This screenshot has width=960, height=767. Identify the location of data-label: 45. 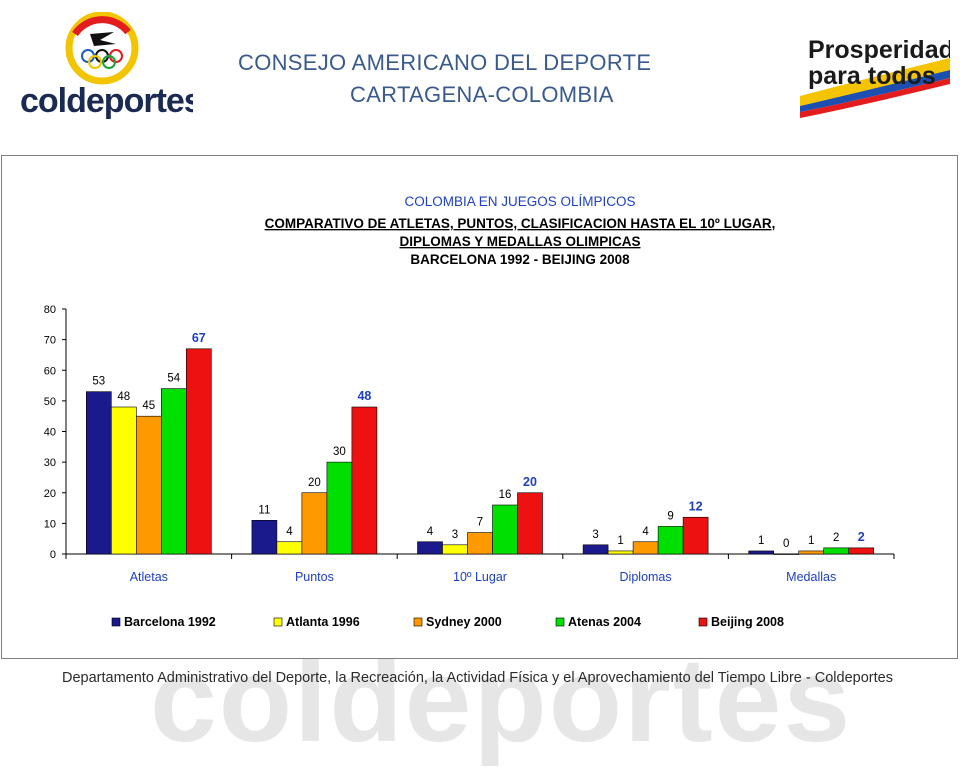
(148, 406).